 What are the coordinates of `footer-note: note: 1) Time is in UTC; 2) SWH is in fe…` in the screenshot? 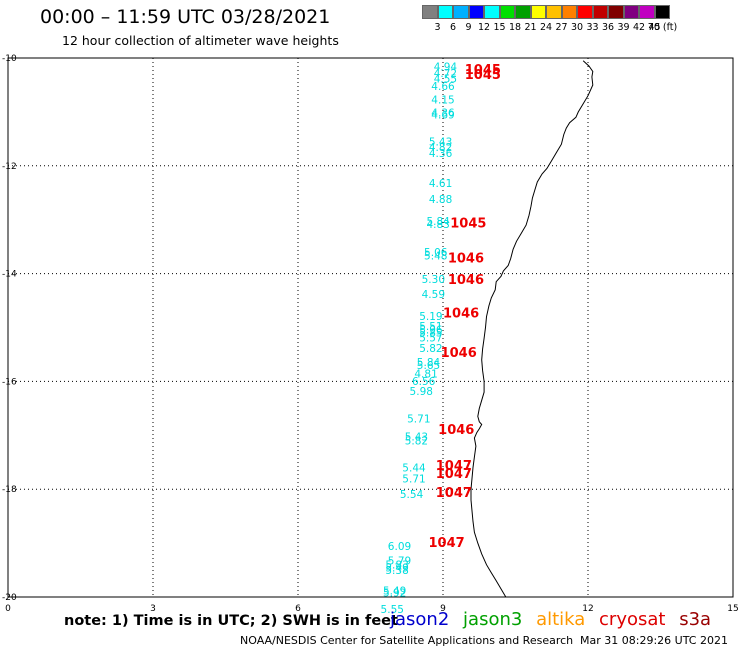 It's located at (231, 621).